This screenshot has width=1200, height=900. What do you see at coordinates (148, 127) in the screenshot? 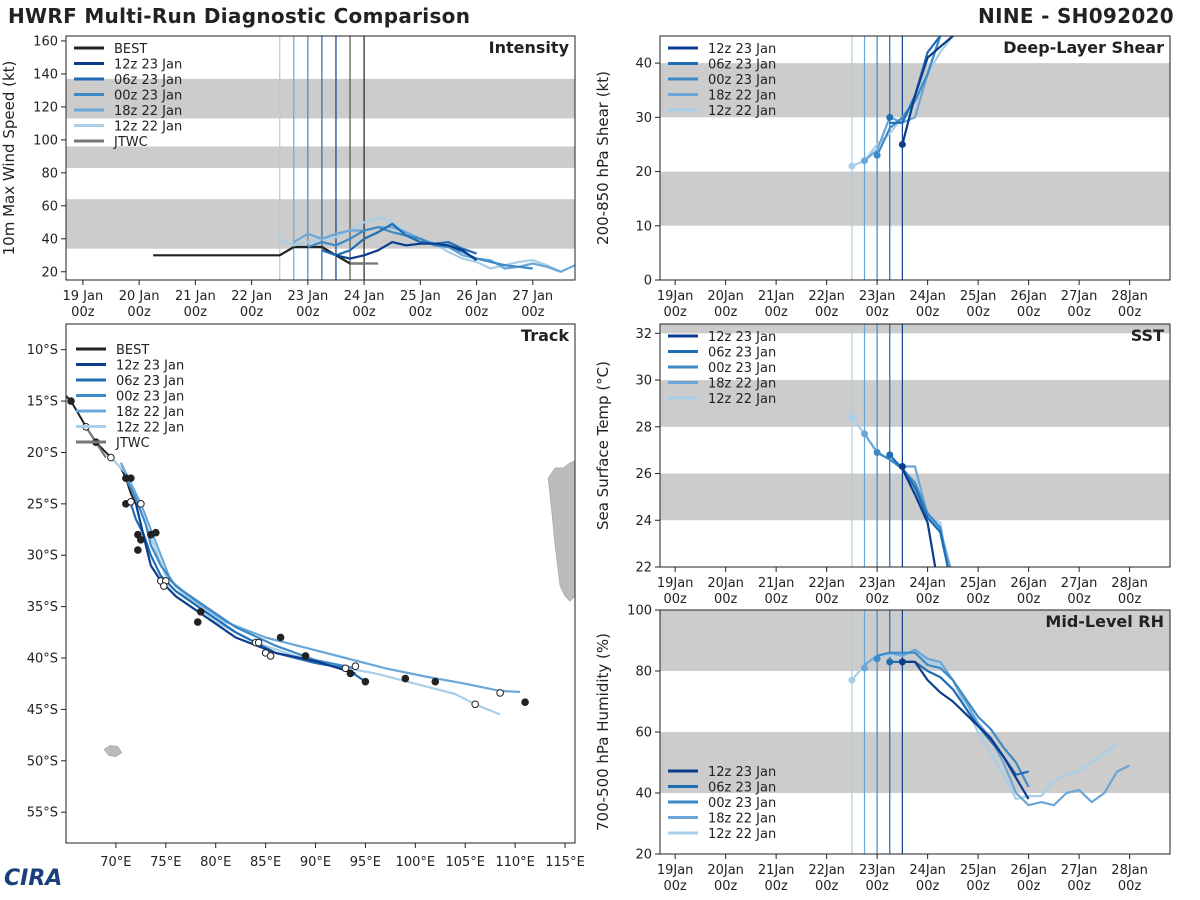
I see `intensity-legend-label: 12z 22 Jan` at bounding box center [148, 127].